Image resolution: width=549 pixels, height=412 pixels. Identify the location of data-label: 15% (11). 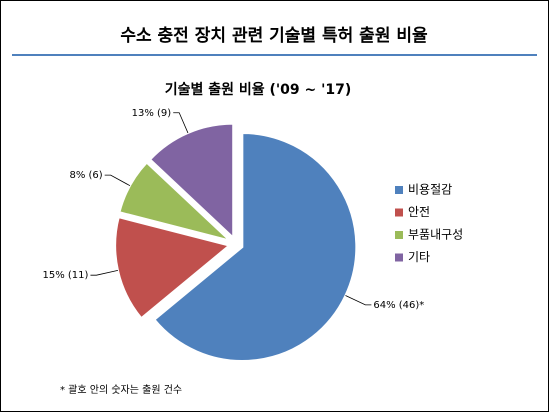
(66, 275).